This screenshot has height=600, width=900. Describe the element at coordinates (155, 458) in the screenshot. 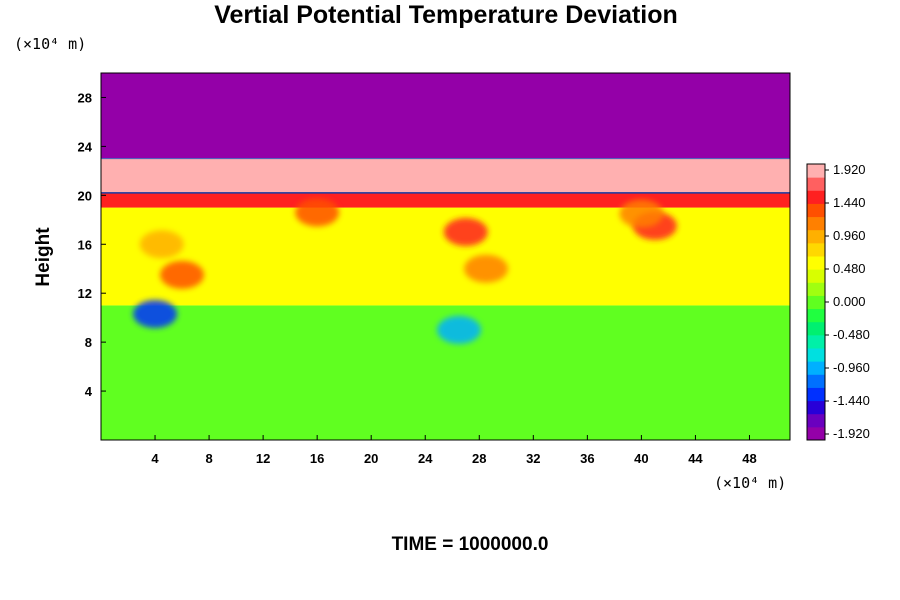

I see `x-tick-label: 4` at that location.